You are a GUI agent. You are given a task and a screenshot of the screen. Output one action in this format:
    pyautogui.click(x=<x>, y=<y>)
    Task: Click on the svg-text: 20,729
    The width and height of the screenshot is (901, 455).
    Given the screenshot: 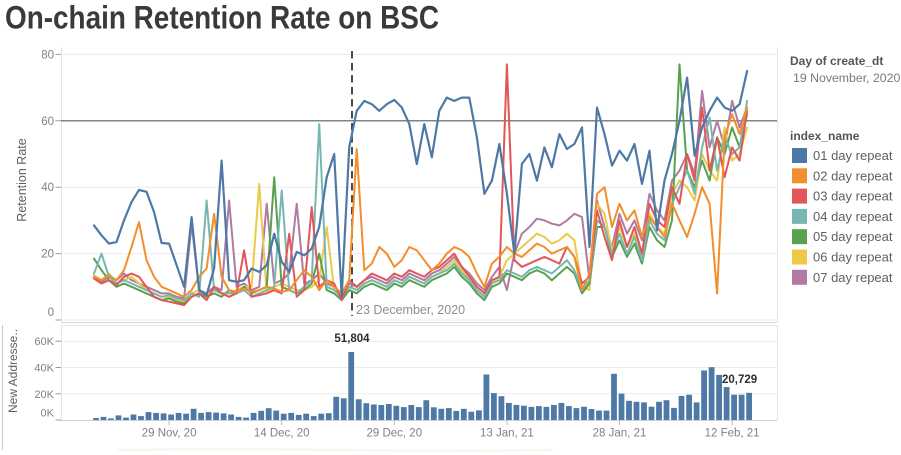 What is the action you would take?
    pyautogui.click(x=739, y=380)
    